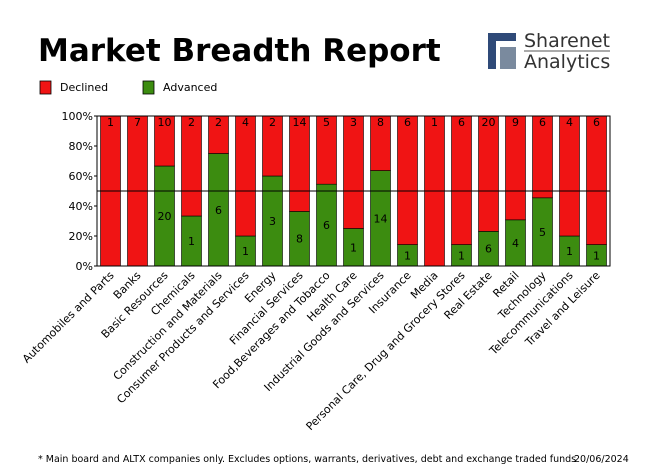  Describe the element at coordinates (239, 51) in the screenshot. I see `chart-title: Market Breadth Report` at that location.